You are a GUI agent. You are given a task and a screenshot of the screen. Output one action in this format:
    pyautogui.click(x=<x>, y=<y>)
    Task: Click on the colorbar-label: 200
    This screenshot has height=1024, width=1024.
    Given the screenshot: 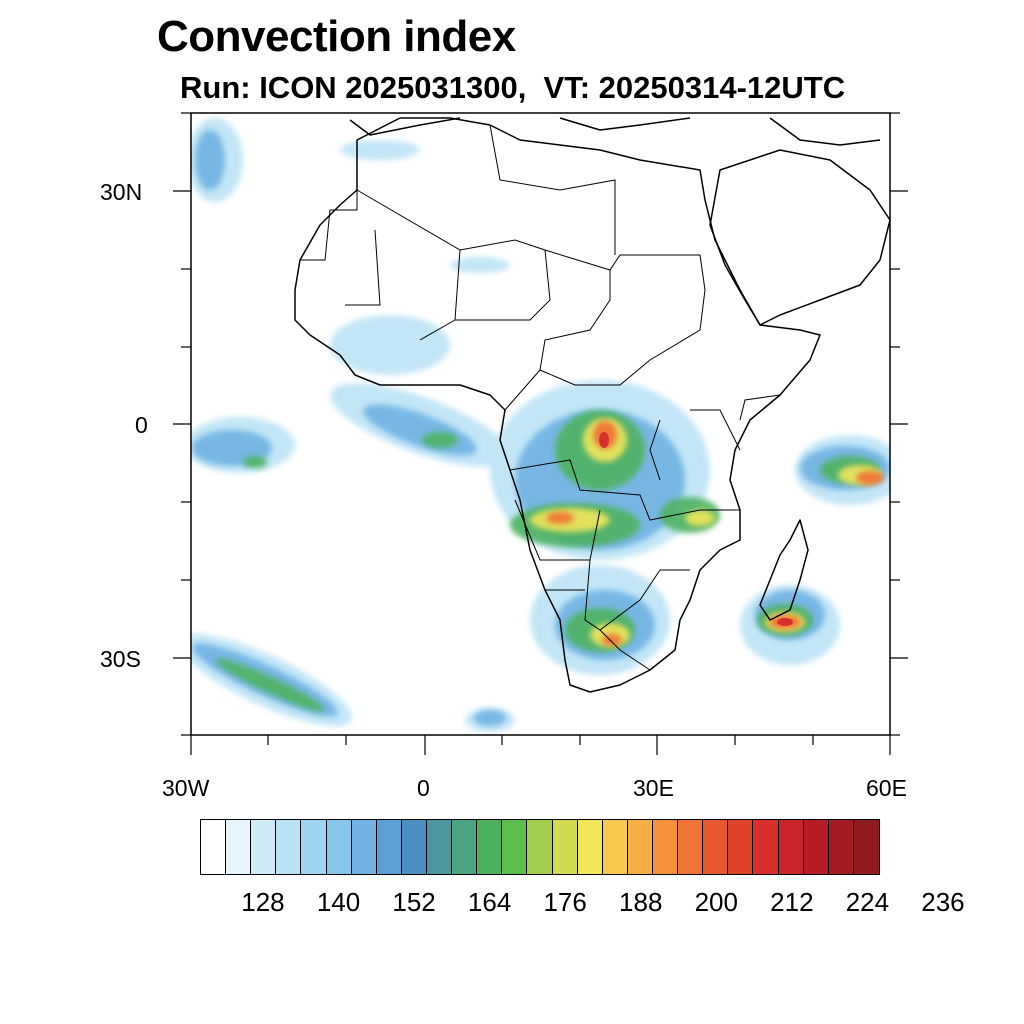 What is the action you would take?
    pyautogui.click(x=716, y=902)
    